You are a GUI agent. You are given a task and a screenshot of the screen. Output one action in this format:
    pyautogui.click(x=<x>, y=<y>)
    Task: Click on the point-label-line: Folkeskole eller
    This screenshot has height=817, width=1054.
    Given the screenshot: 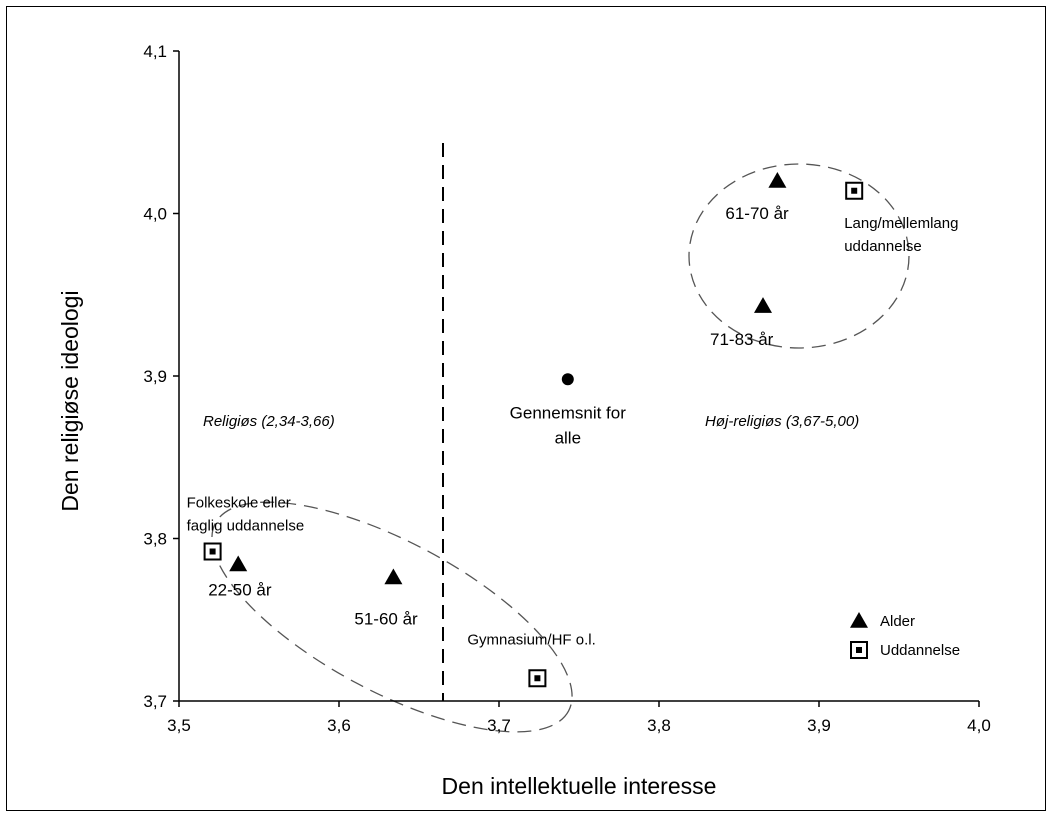 What is the action you would take?
    pyautogui.click(x=239, y=503)
    